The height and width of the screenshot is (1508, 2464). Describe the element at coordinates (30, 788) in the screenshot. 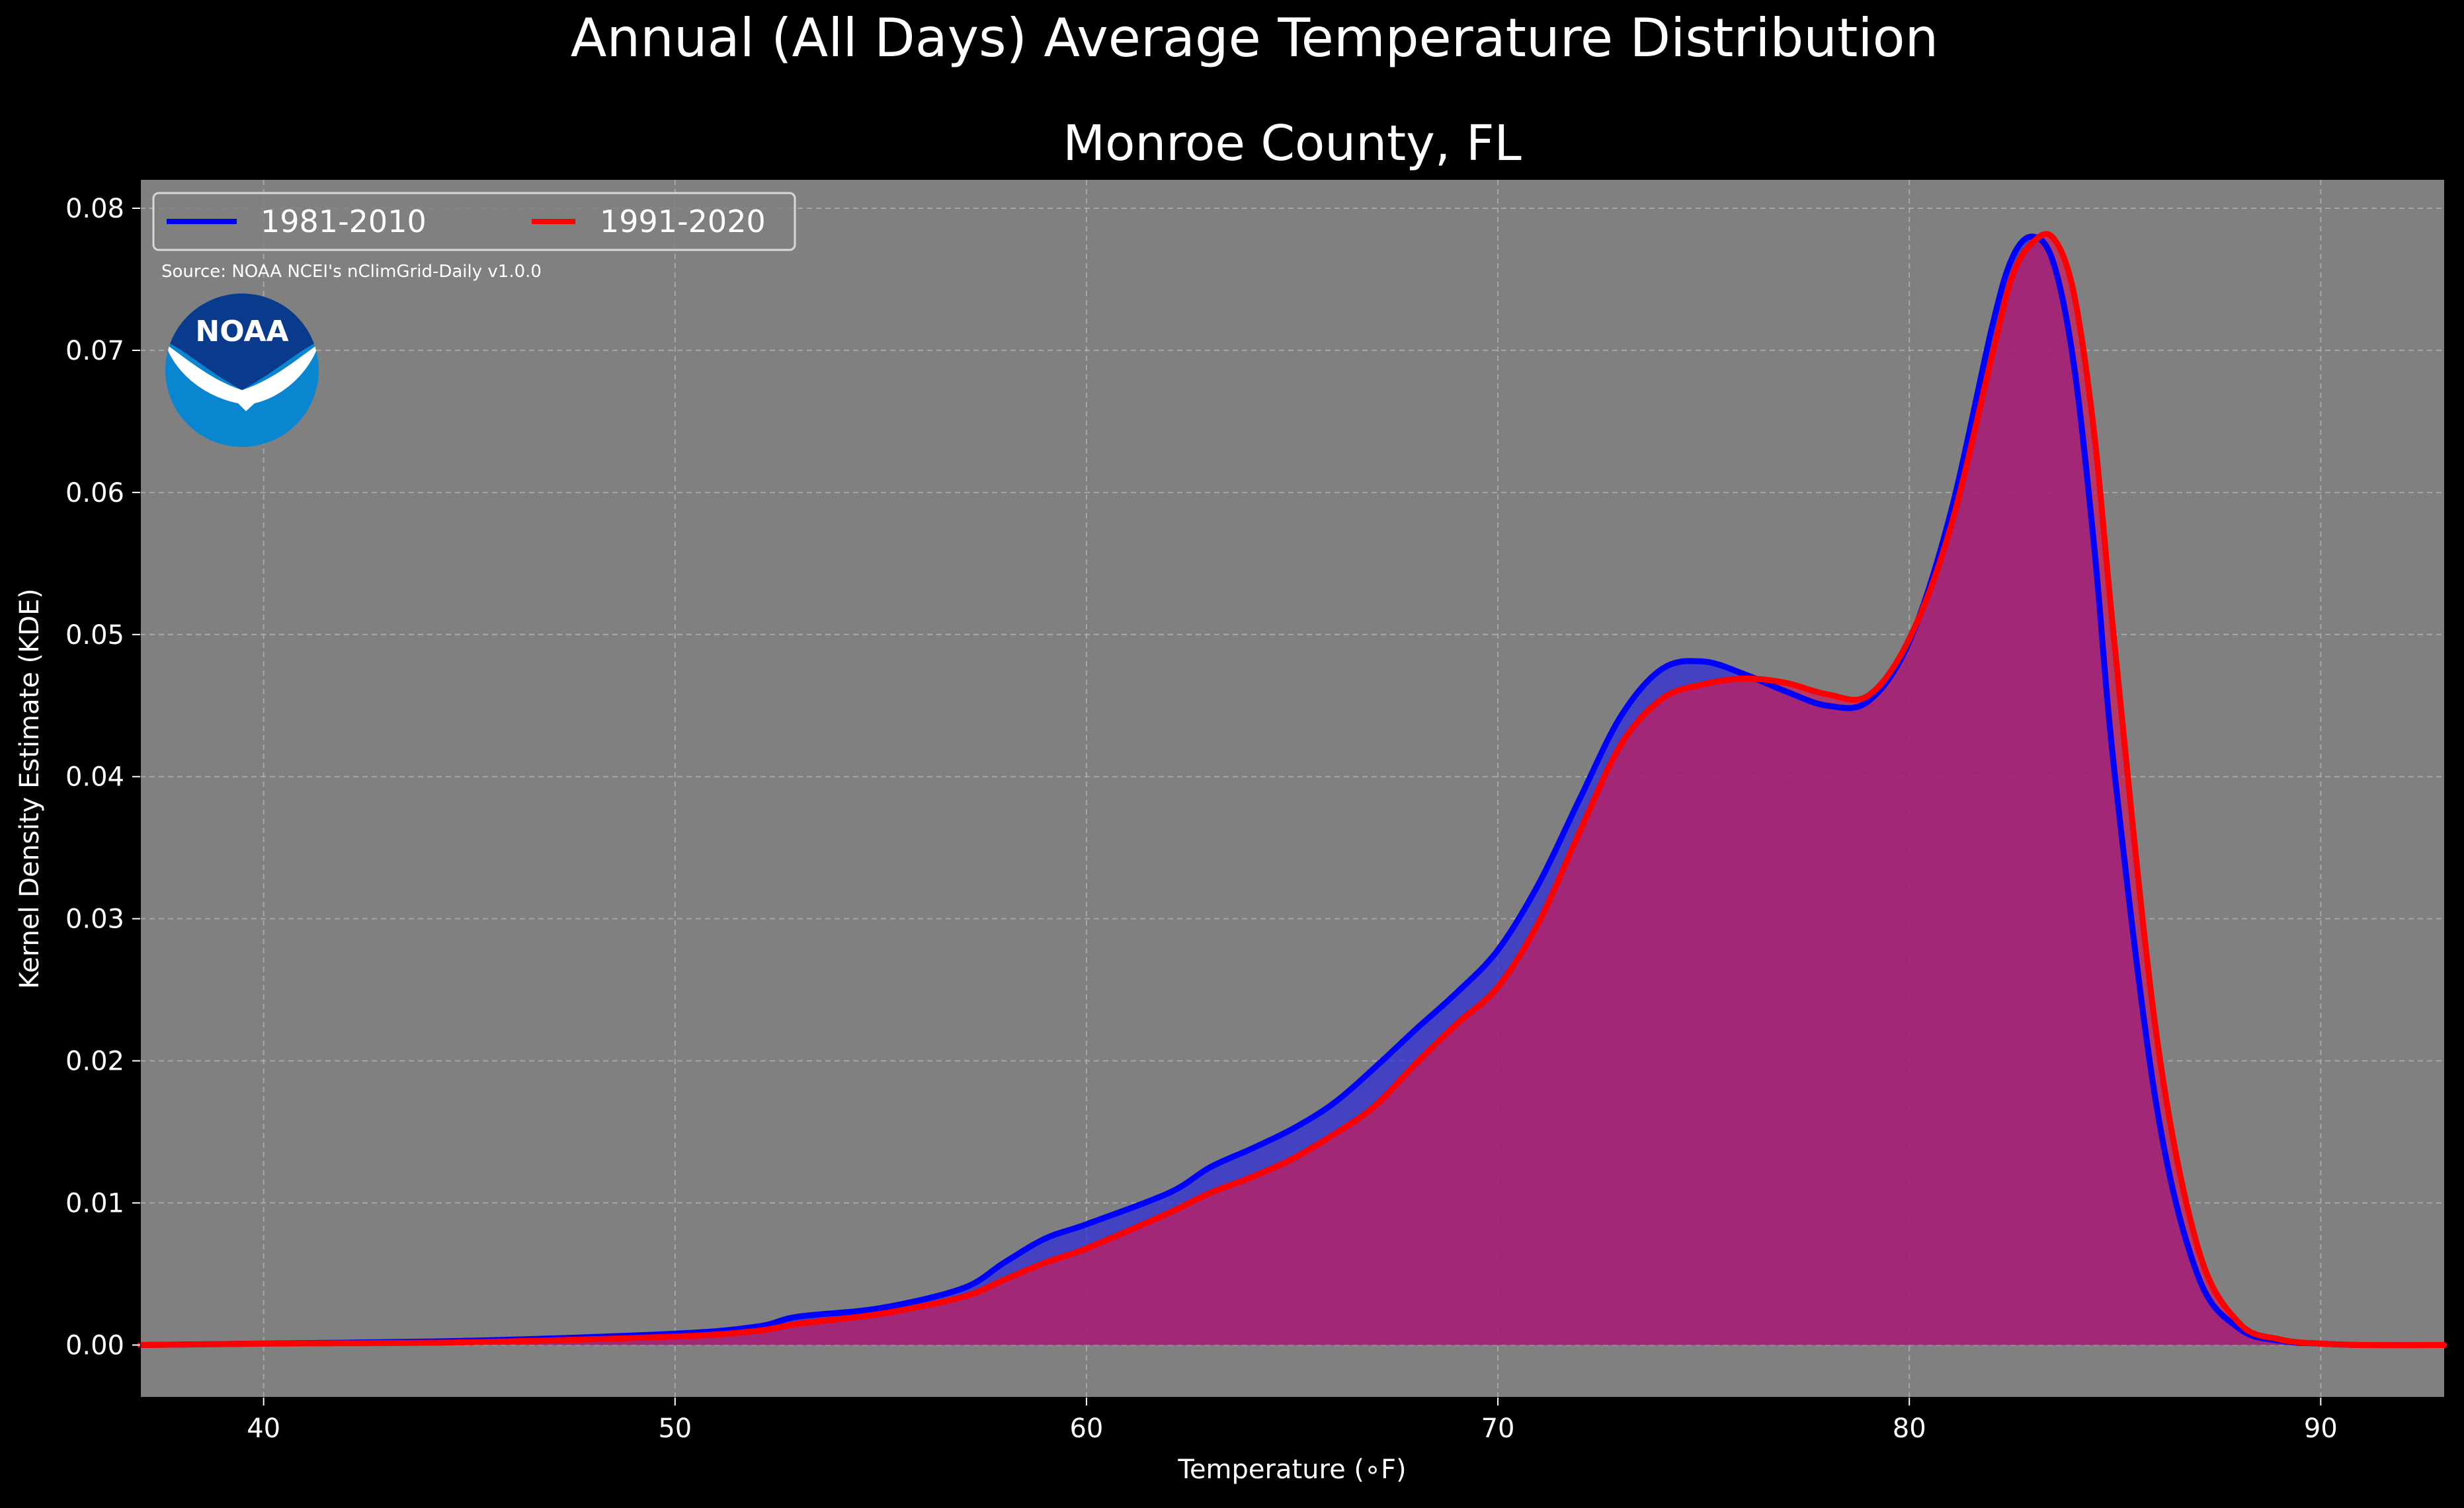

I see `y-axis-label: Kernel Density Estimate (KDE)` at that location.